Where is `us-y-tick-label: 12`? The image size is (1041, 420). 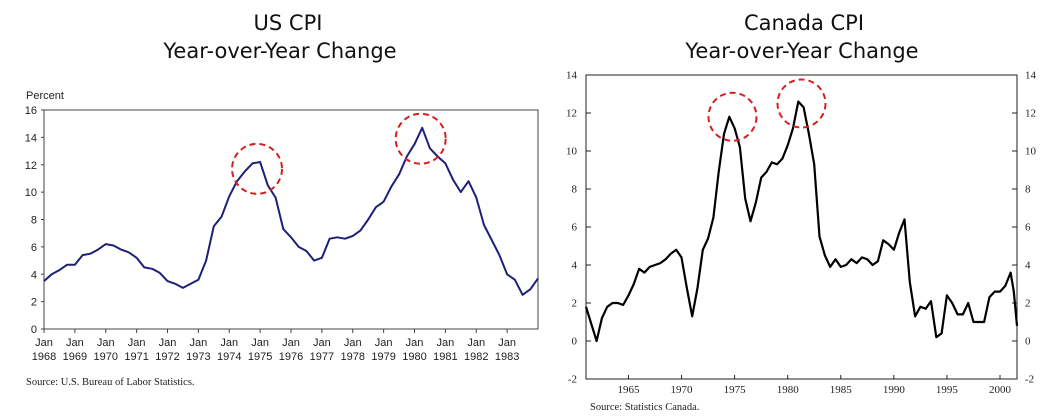
us-y-tick-label: 12 is located at coordinates (31, 166).